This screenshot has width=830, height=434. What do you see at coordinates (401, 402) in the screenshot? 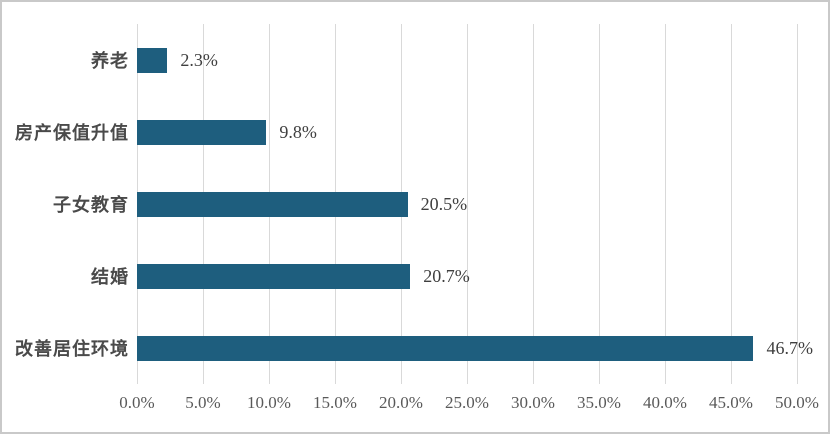
I see `x-tick-label: 20.0%` at bounding box center [401, 402].